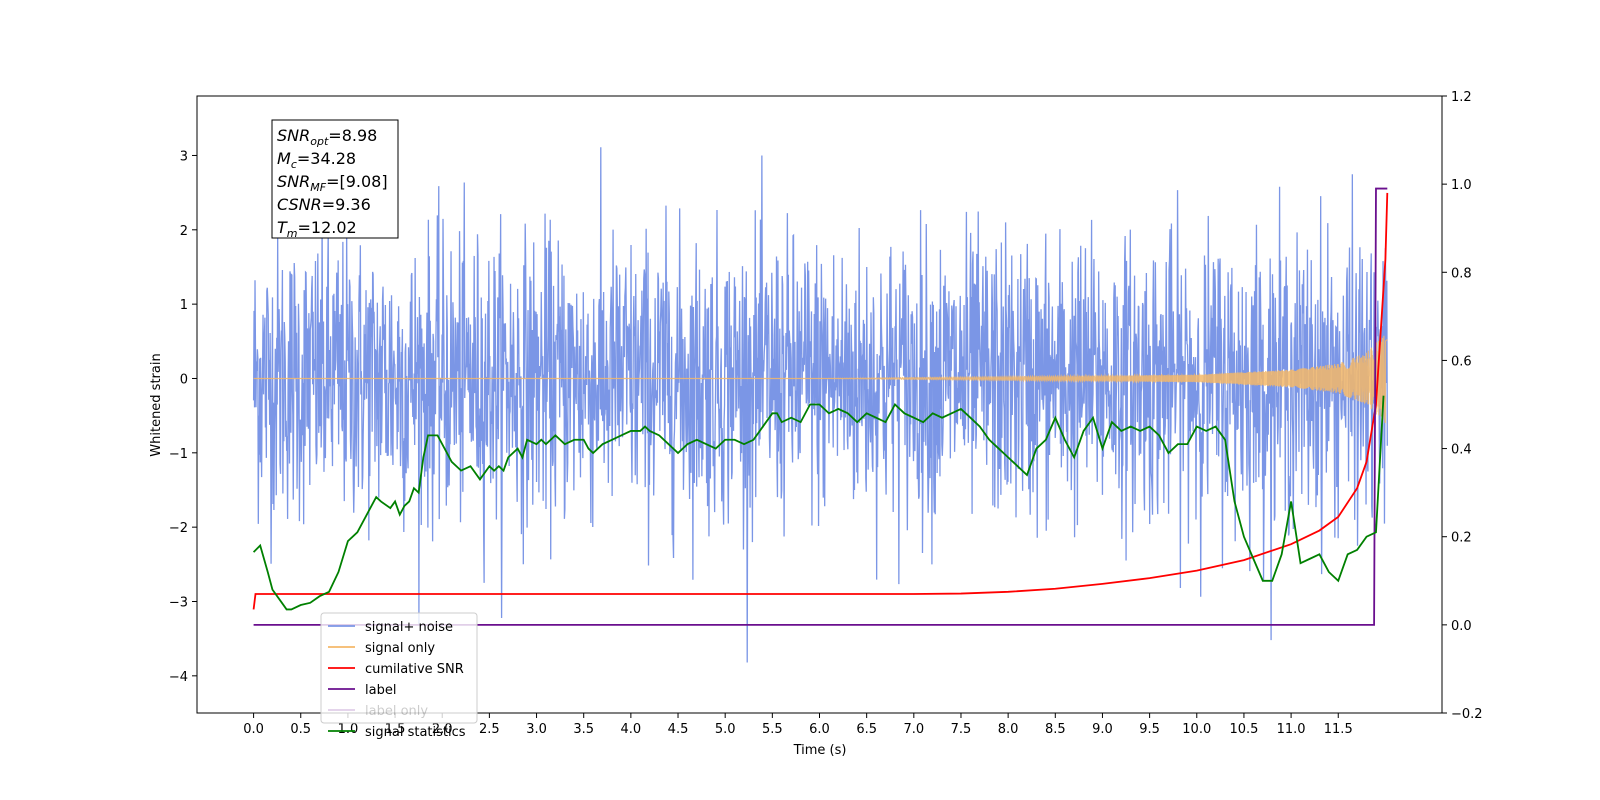  Describe the element at coordinates (395, 729) in the screenshot. I see `x-tick-label: 1.5` at that location.